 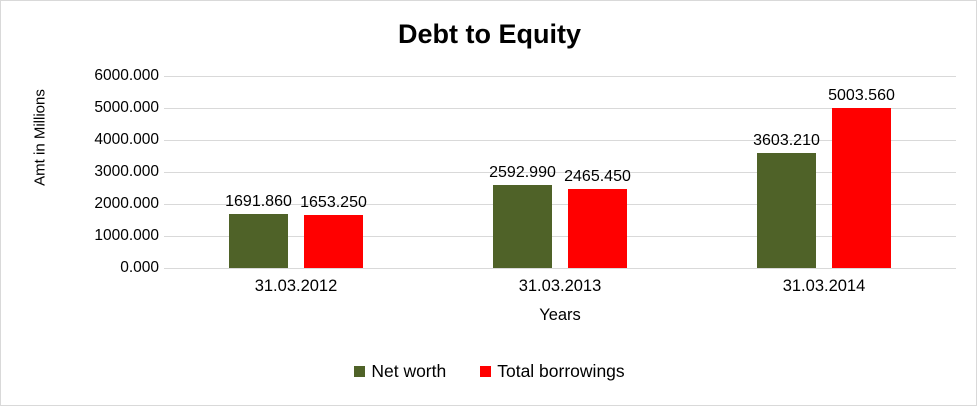 I want to click on y-axis-tick-label: 3000.000, so click(x=126, y=171).